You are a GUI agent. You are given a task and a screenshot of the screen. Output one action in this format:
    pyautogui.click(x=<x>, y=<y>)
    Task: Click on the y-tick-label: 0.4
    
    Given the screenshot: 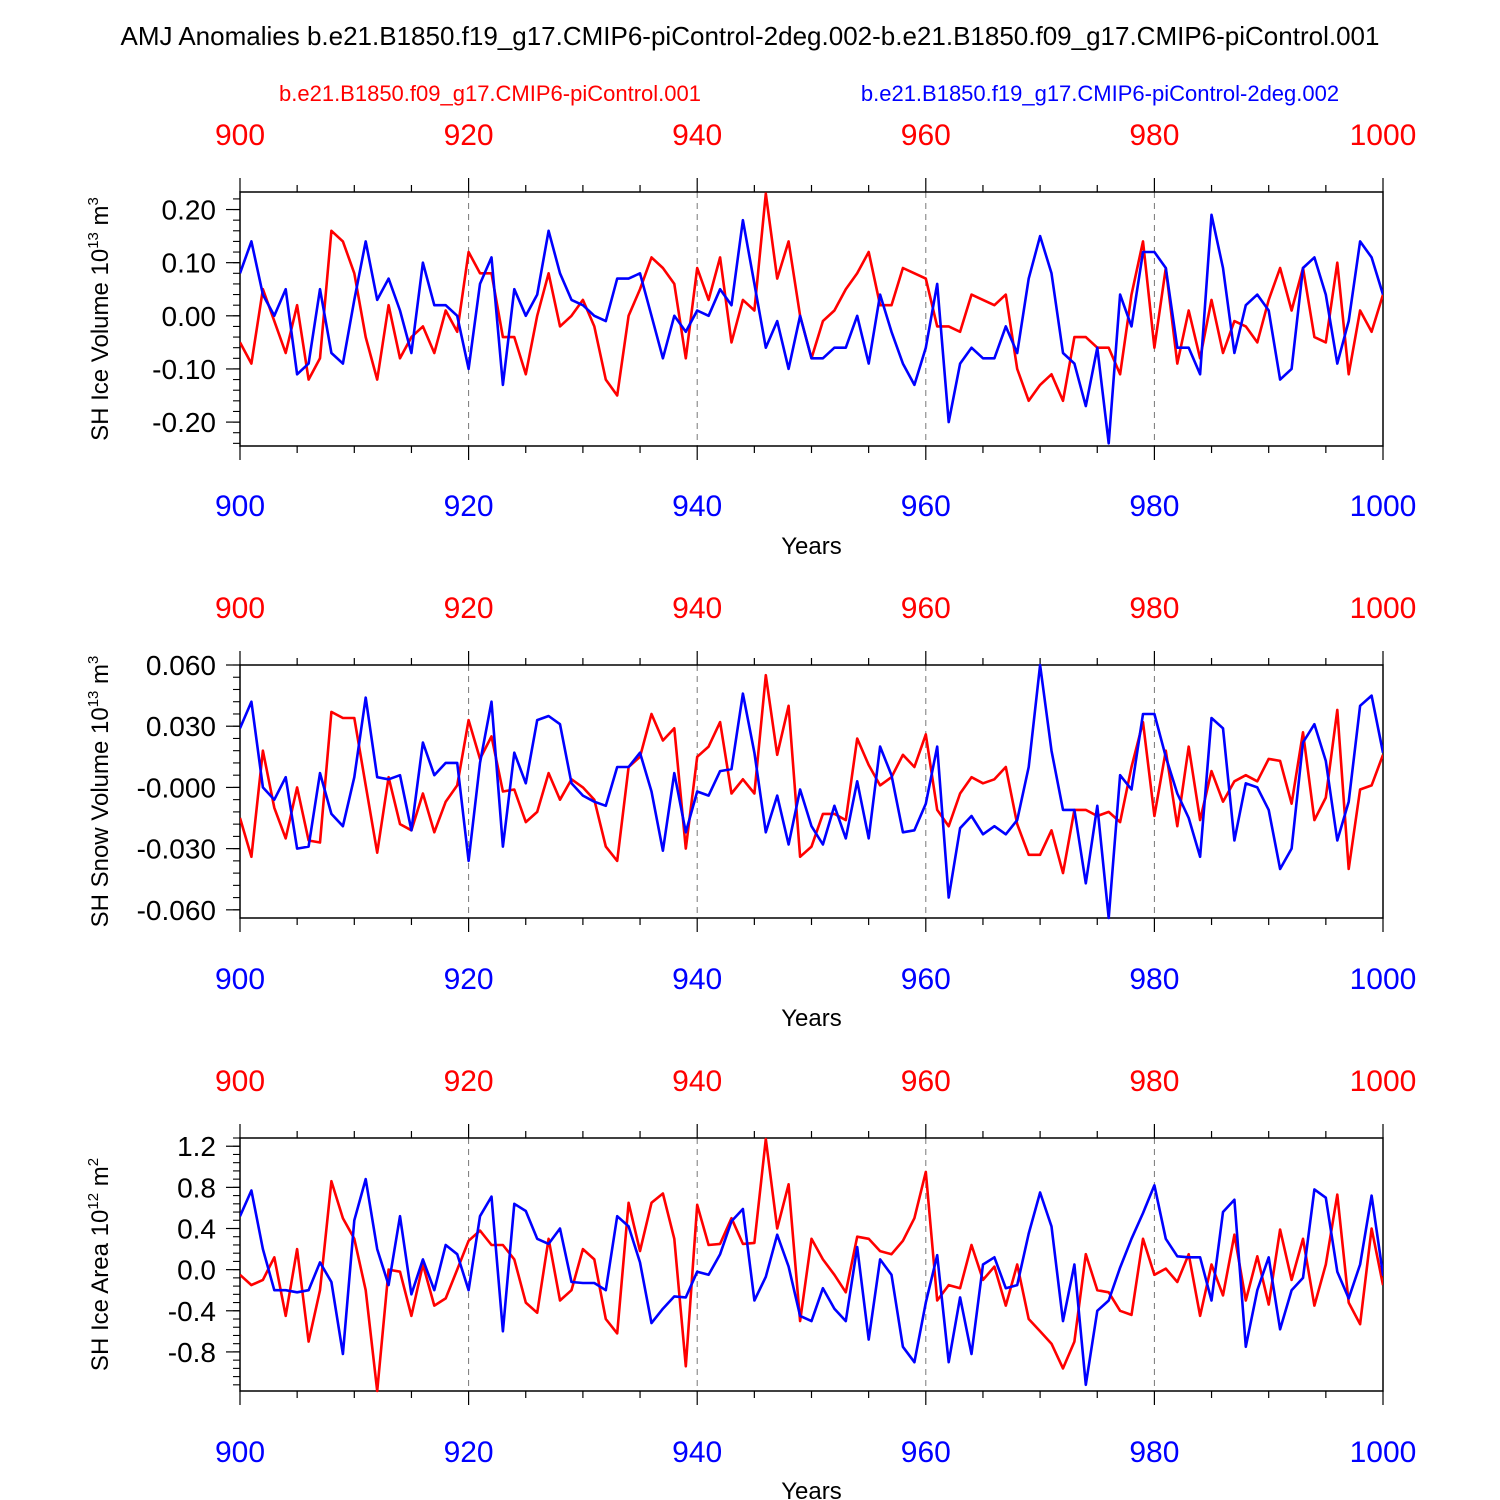 What is the action you would take?
    pyautogui.click(x=196, y=1229)
    